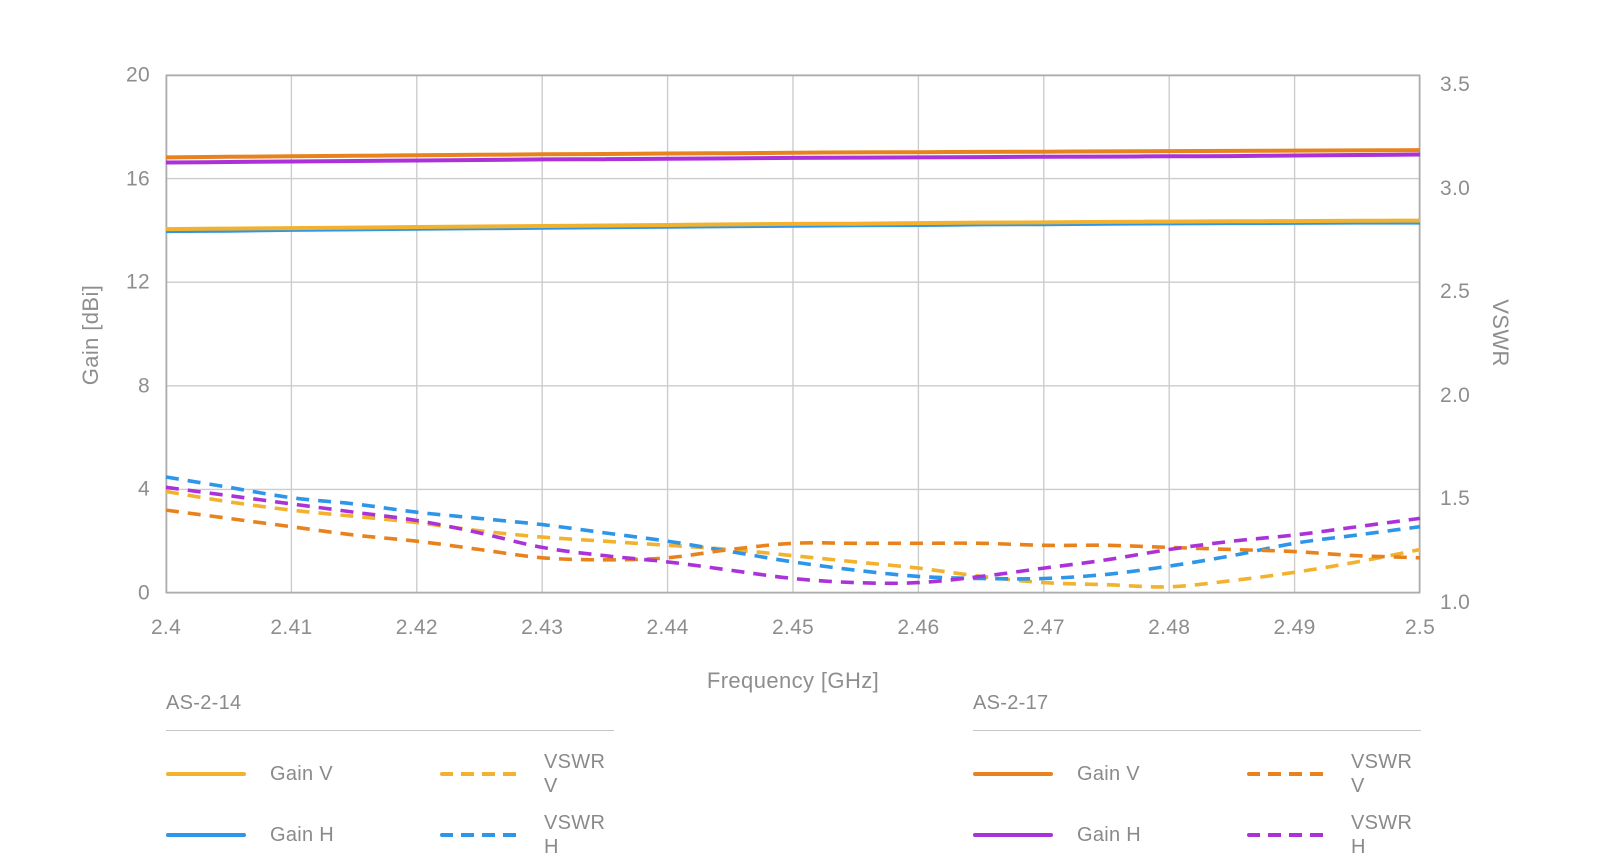 This screenshot has height=861, width=1600. I want to click on frequency-axis-title: Frequency [GHz], so click(793, 680).